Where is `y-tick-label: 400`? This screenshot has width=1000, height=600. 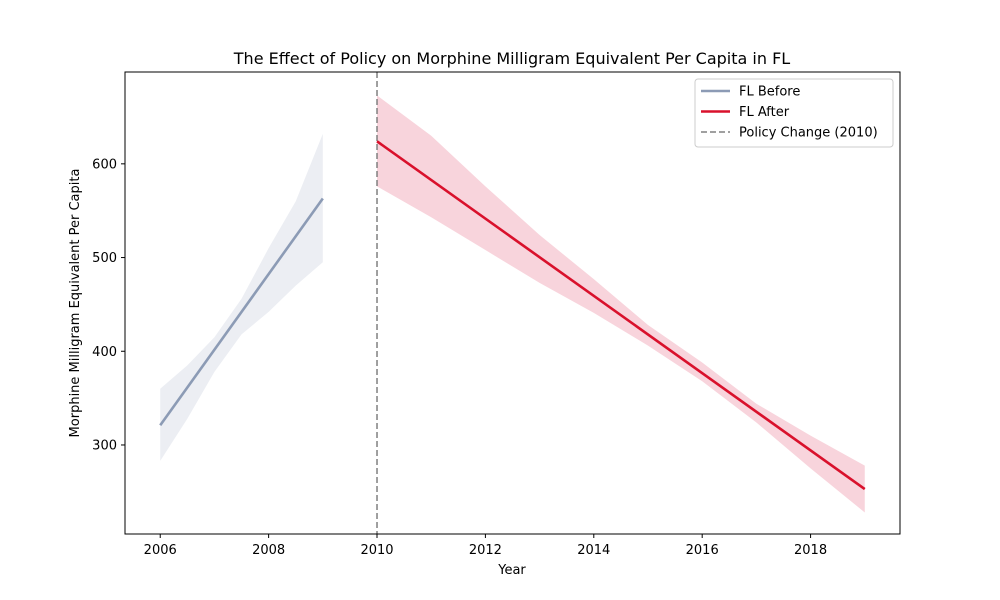
y-tick-label: 400 is located at coordinates (104, 352).